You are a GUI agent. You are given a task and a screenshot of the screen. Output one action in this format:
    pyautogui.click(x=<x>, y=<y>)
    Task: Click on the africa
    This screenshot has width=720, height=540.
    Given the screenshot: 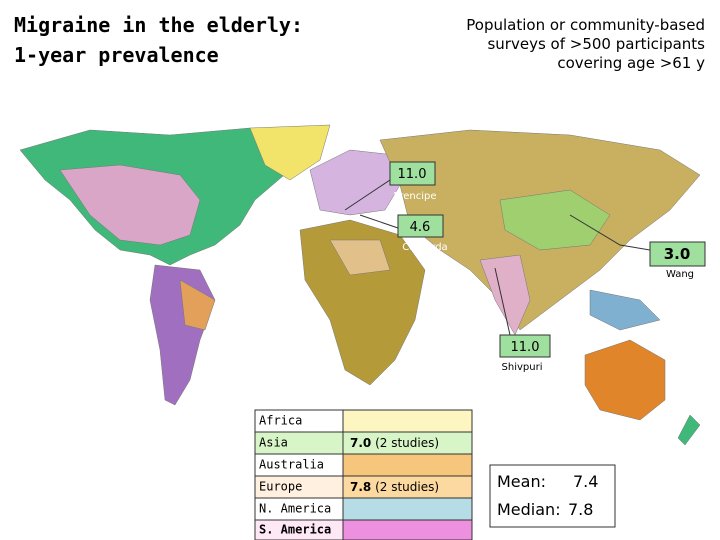 What is the action you would take?
    pyautogui.click(x=362, y=302)
    